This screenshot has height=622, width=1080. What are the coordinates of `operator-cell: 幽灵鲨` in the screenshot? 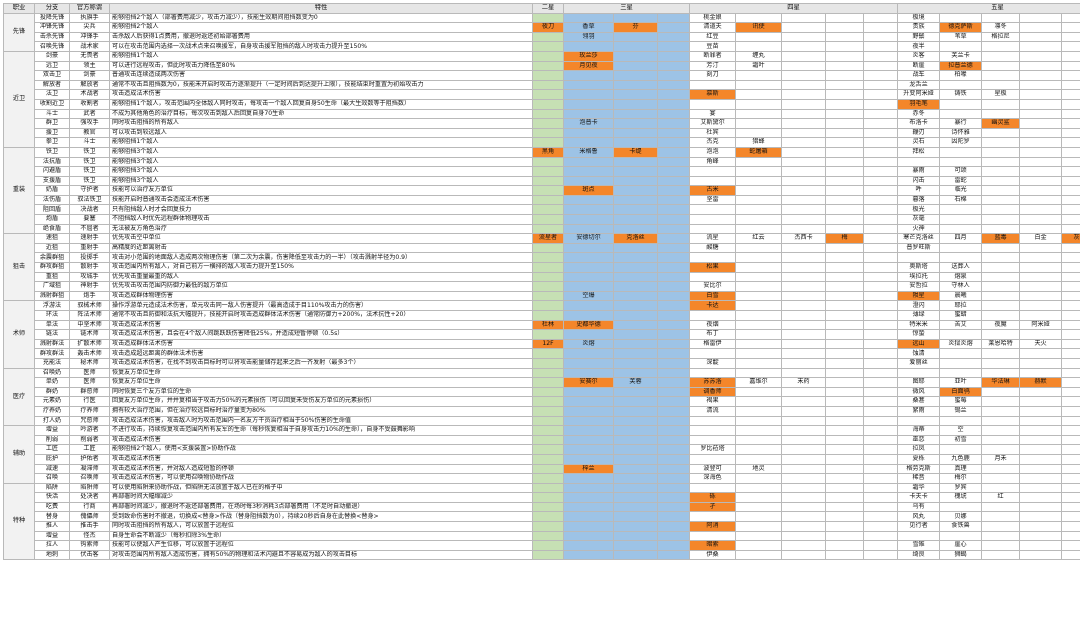 It's located at (1001, 123).